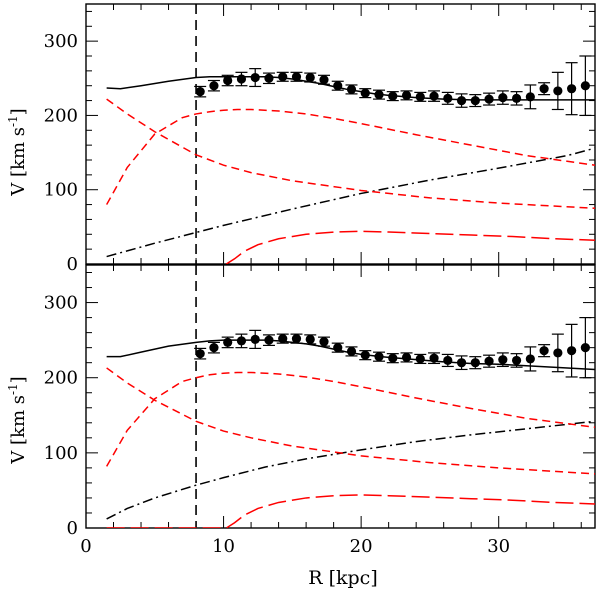 The width and height of the screenshot is (596, 589). What do you see at coordinates (498, 546) in the screenshot?
I see `x-tick-label: 30` at bounding box center [498, 546].